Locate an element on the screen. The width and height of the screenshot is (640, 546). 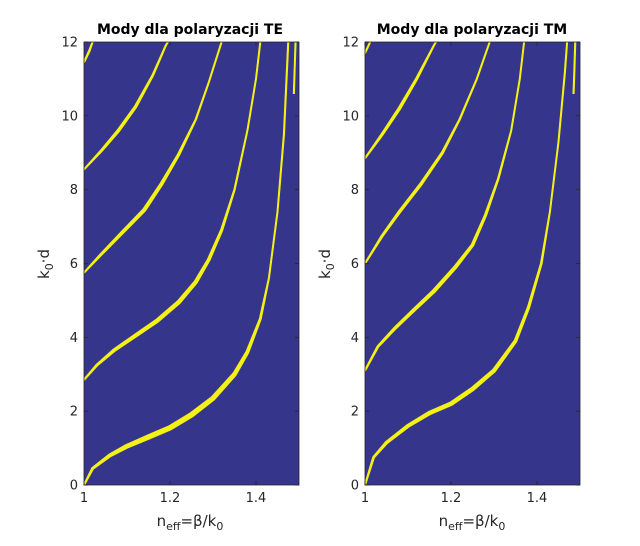
te-ytick-label-5: 10 is located at coordinates (69, 116).